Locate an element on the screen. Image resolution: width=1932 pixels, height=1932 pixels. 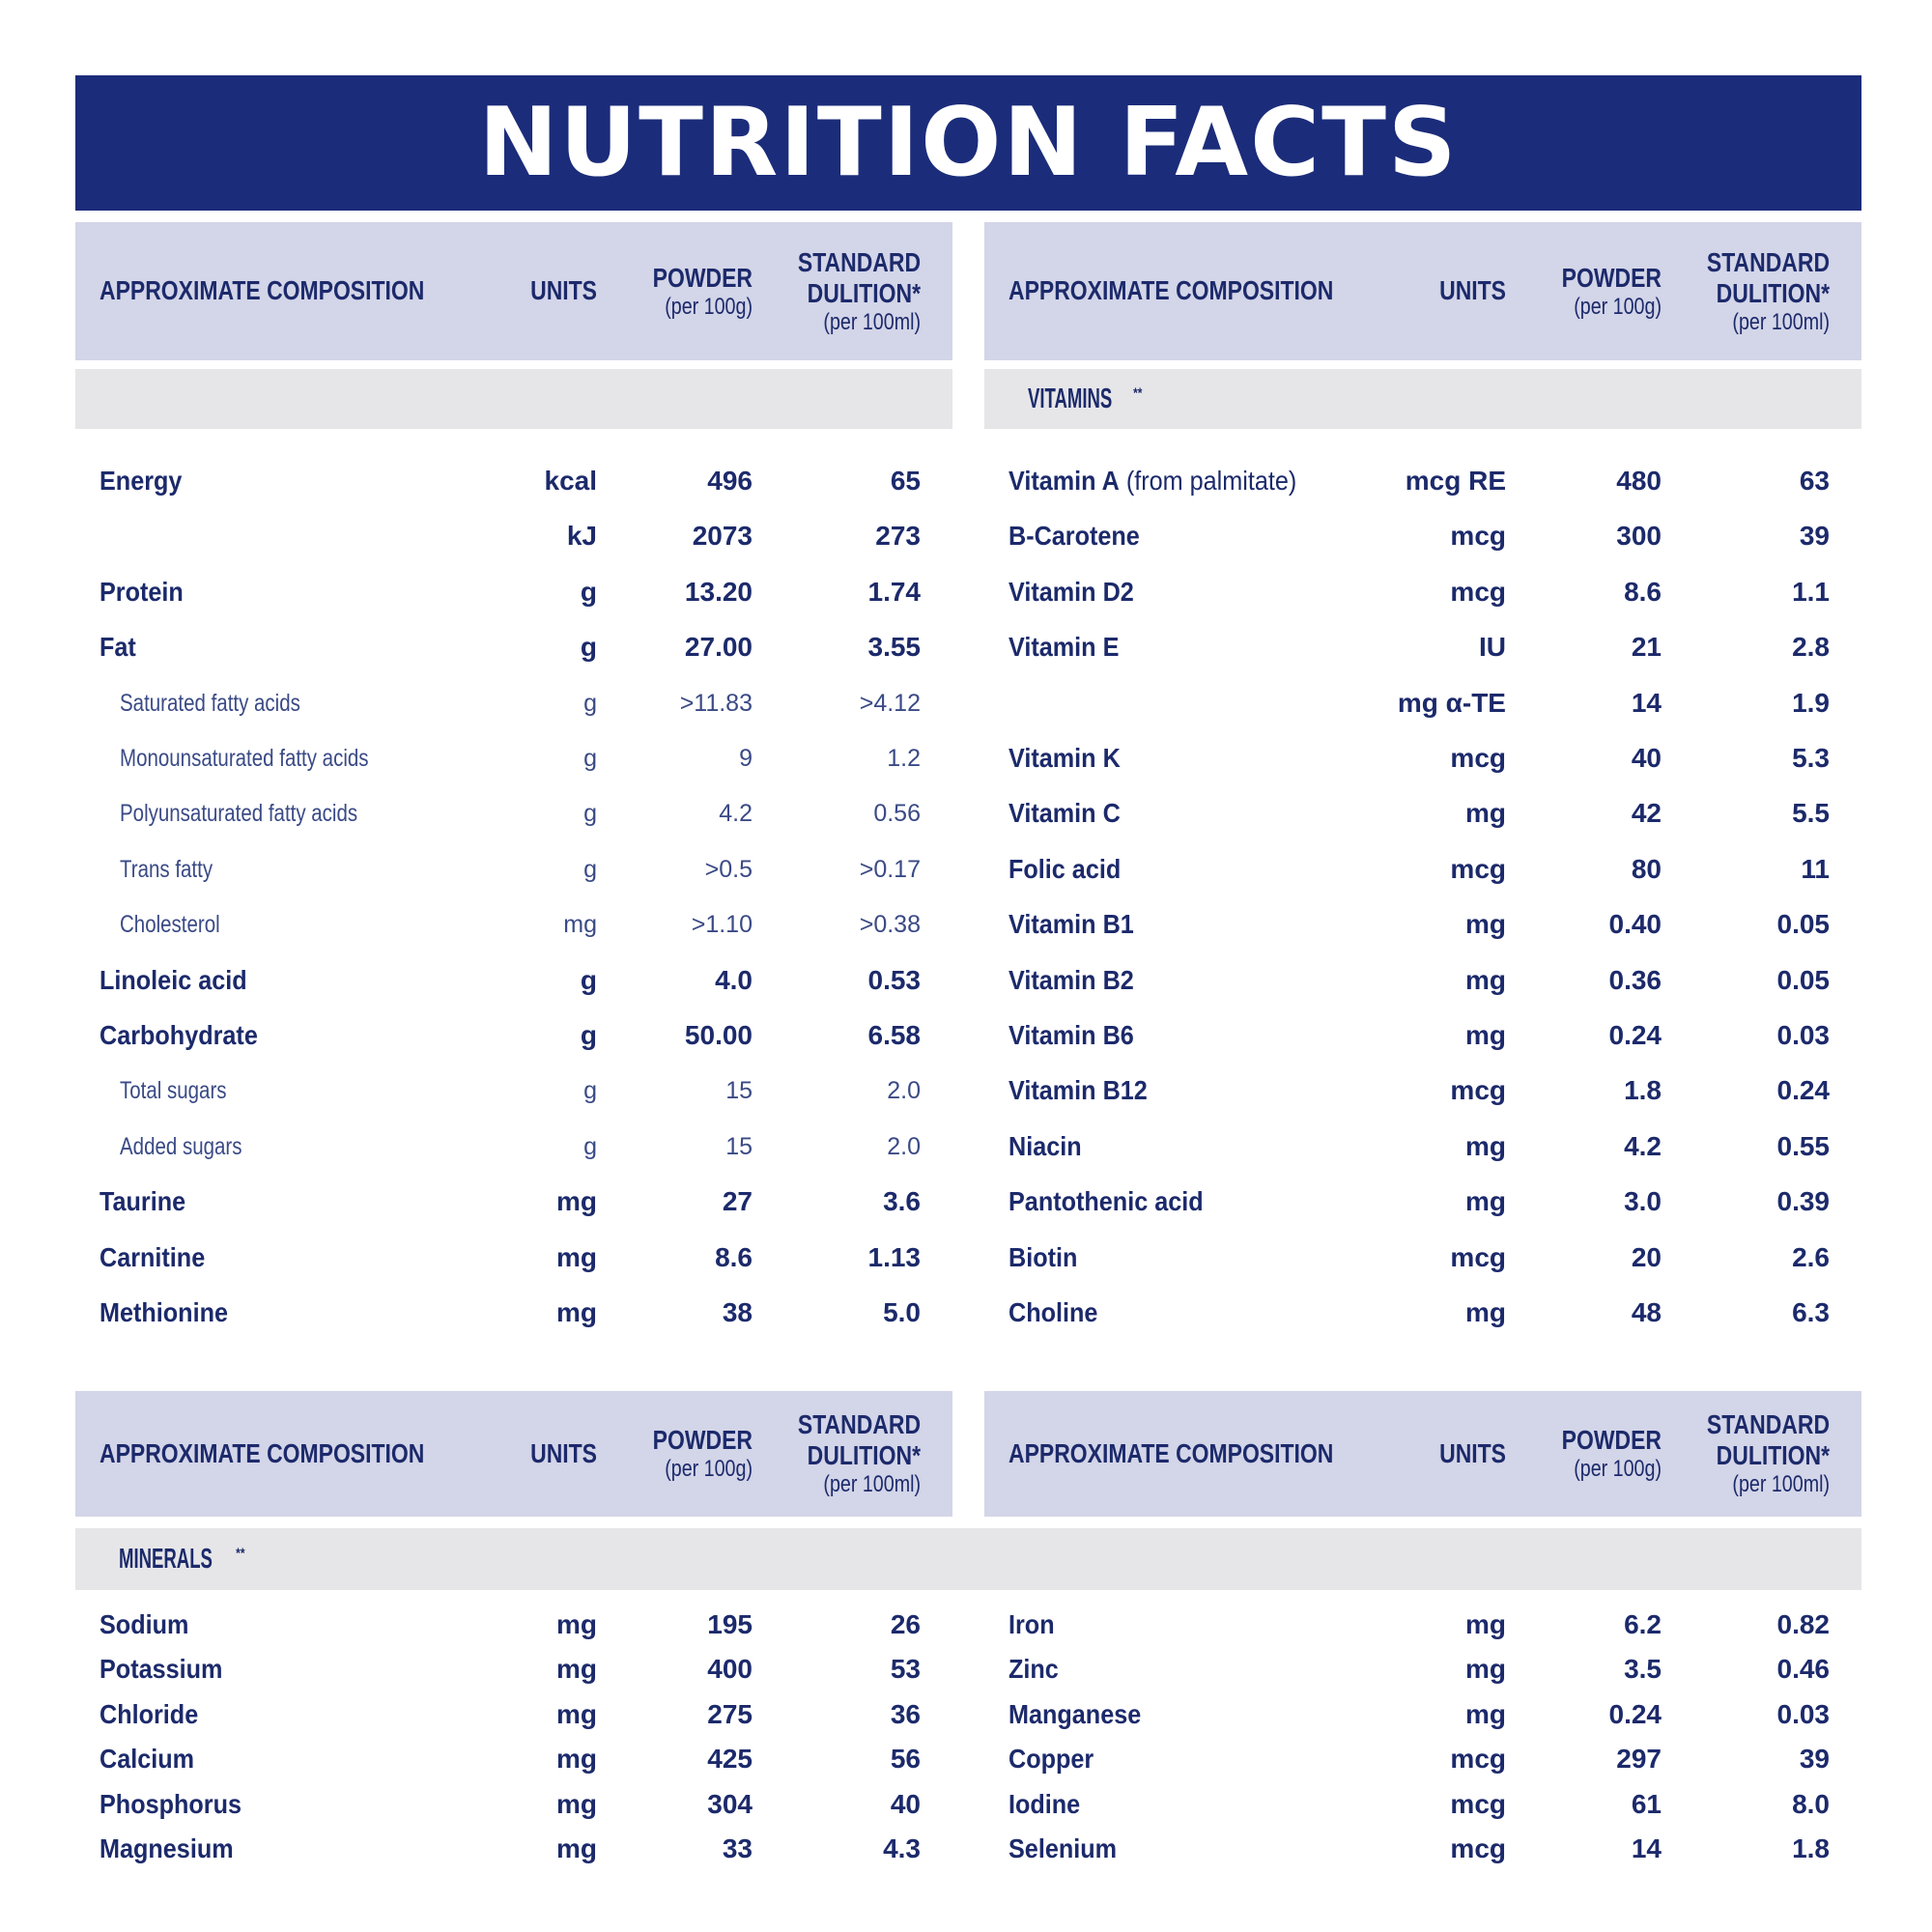
table-row: Choline mg 48 6.3 is located at coordinates (1422, 1312).